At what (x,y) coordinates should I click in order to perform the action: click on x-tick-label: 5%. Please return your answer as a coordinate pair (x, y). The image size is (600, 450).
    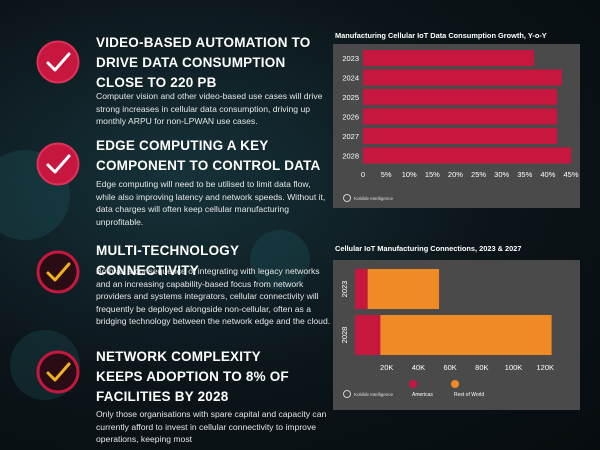
    Looking at the image, I should click on (386, 174).